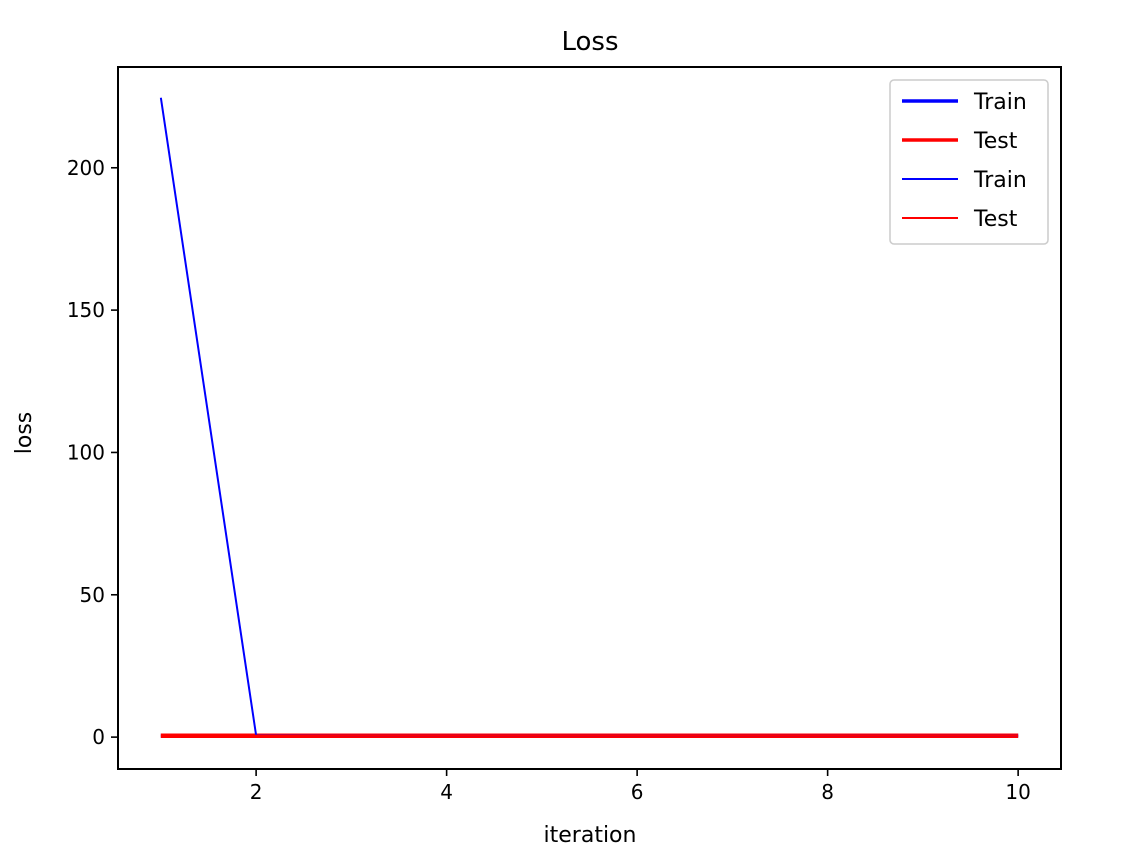  Describe the element at coordinates (256, 792) in the screenshot. I see `x-tick-label: 2` at that location.